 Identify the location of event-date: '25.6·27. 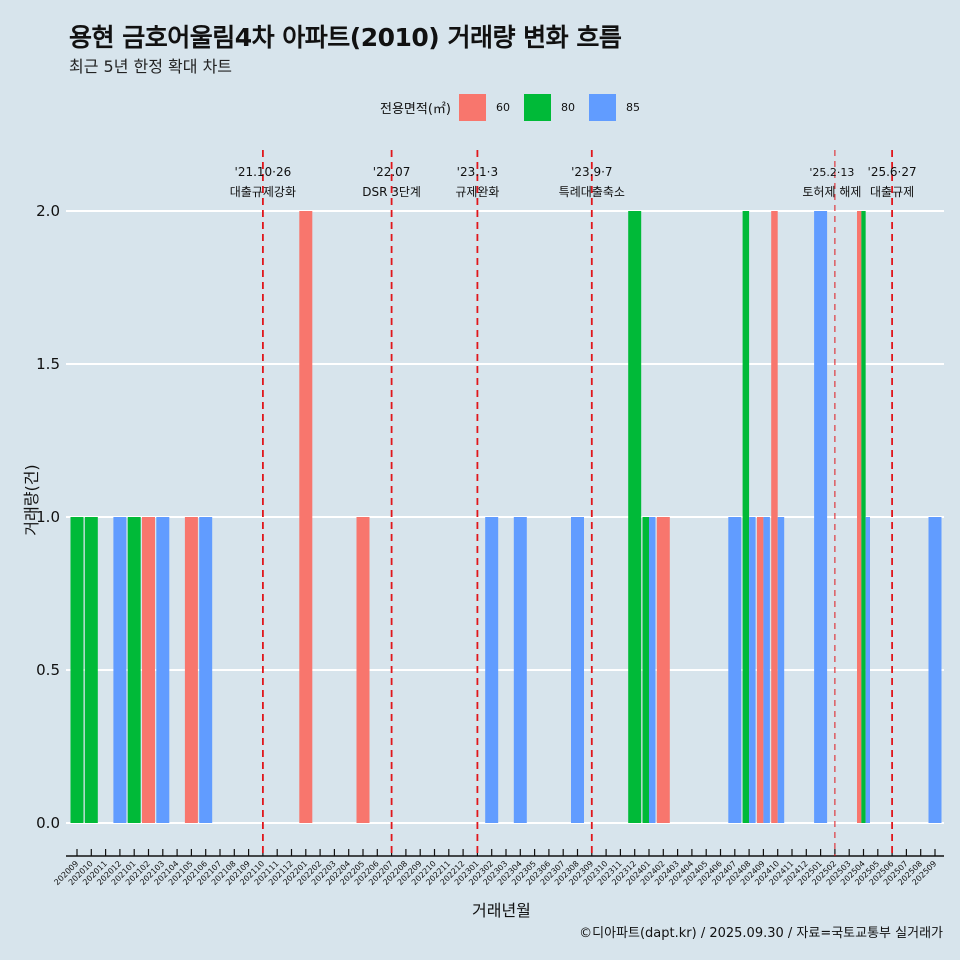
(892, 172).